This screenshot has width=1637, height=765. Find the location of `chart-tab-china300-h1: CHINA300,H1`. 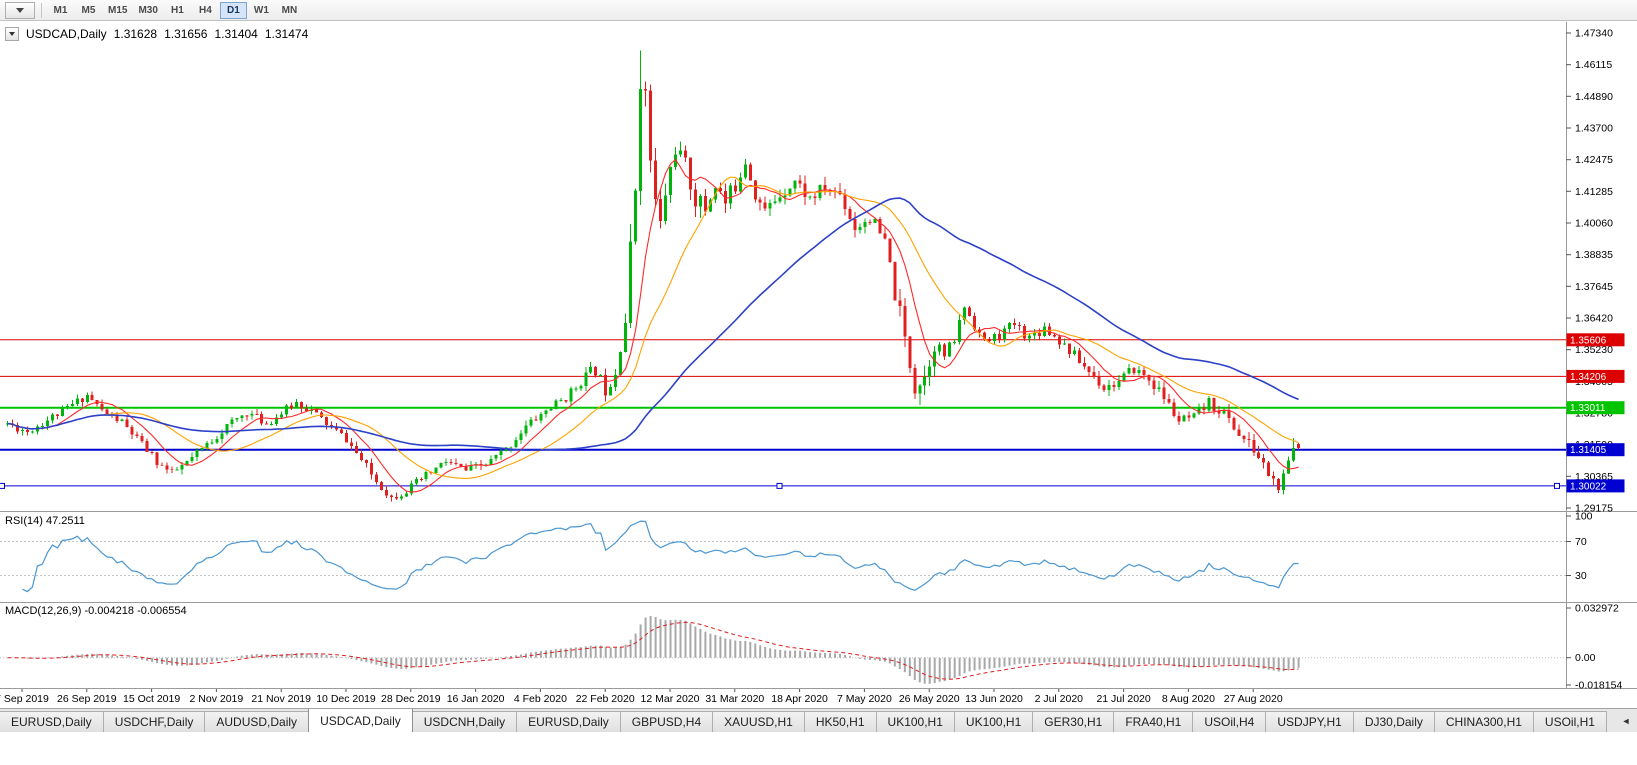

chart-tab-china300-h1: CHINA300,H1 is located at coordinates (1483, 721).